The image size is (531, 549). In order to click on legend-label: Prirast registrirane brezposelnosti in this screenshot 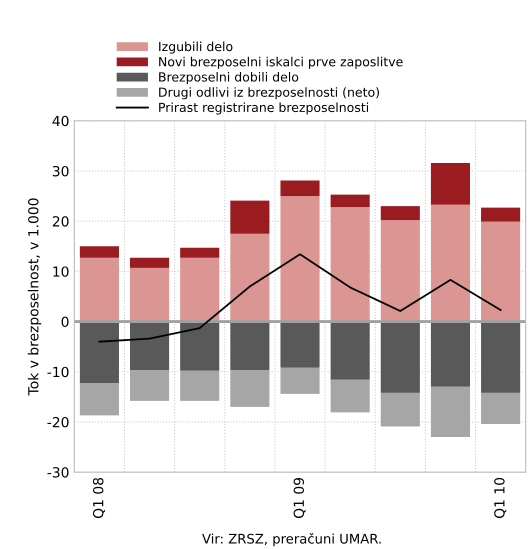, I will do `click(263, 108)`.